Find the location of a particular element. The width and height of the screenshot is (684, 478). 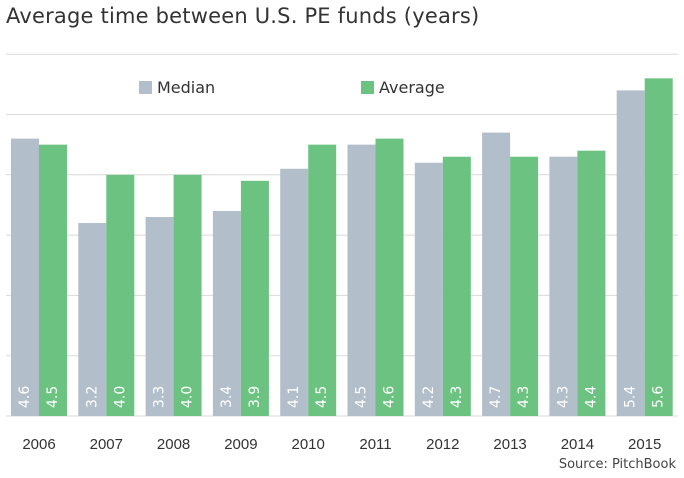

x-tick-label: 2009 is located at coordinates (240, 444).